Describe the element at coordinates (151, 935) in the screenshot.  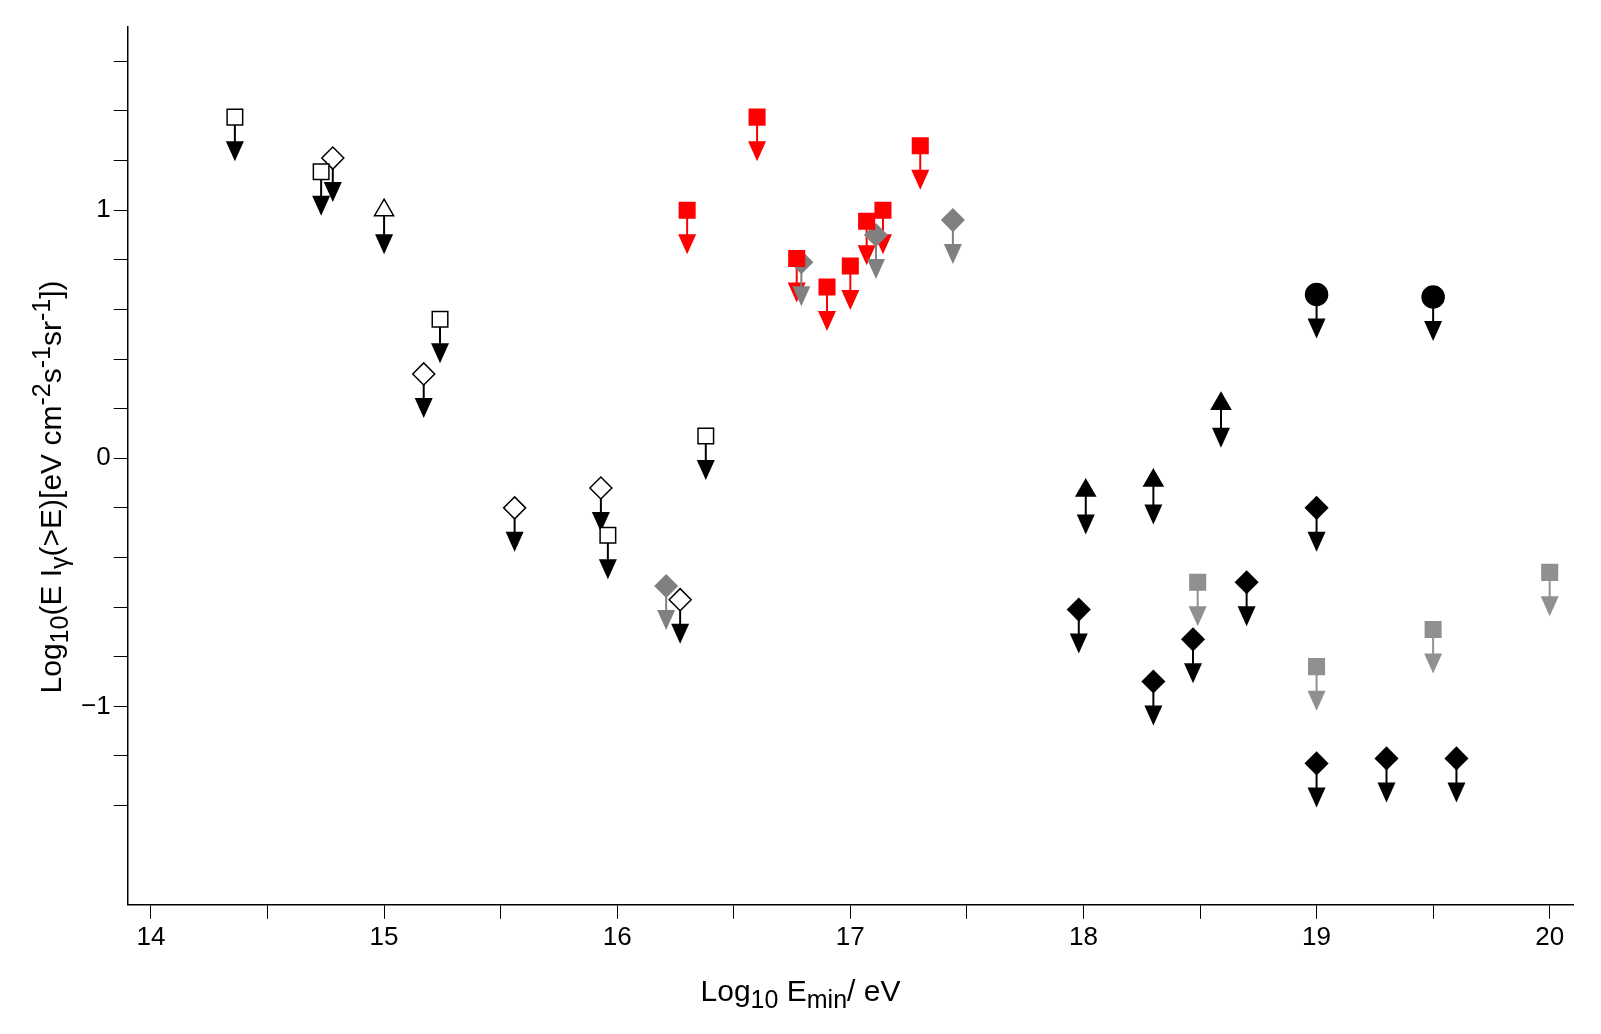
I see `x-tick-label: 14` at that location.